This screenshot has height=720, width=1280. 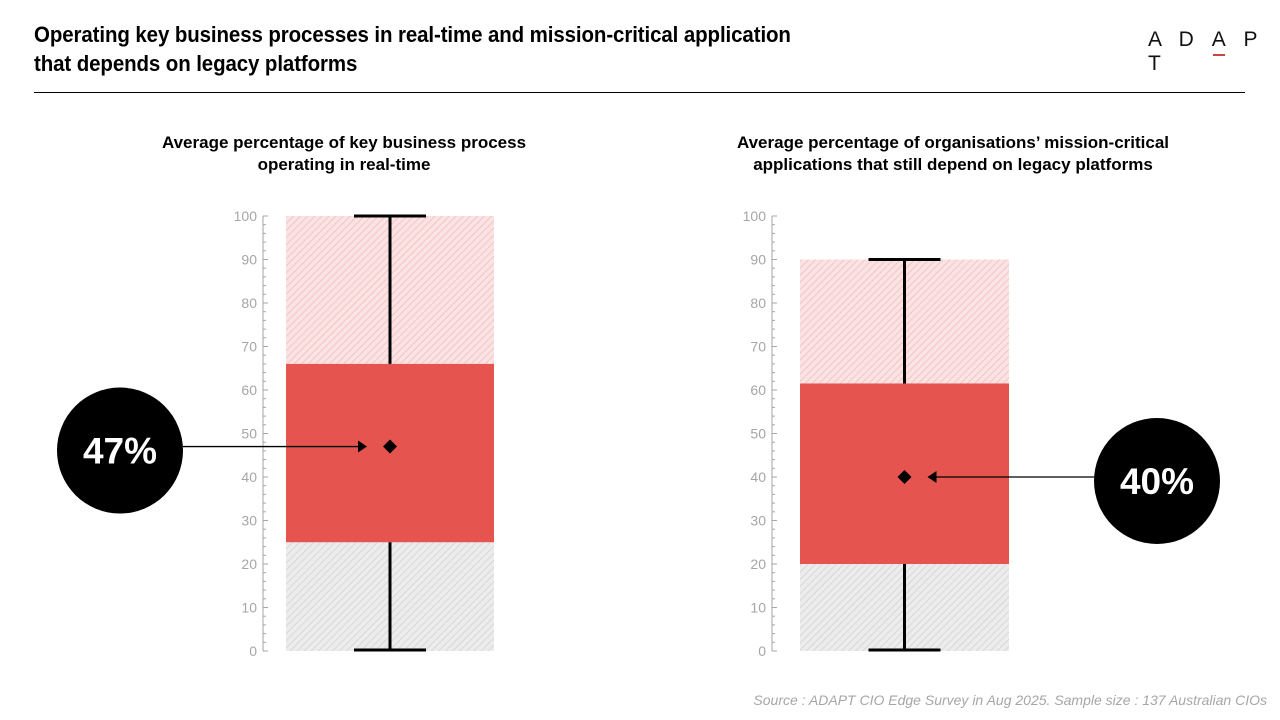 I want to click on left-y-tick-label: 50, so click(x=249, y=434).